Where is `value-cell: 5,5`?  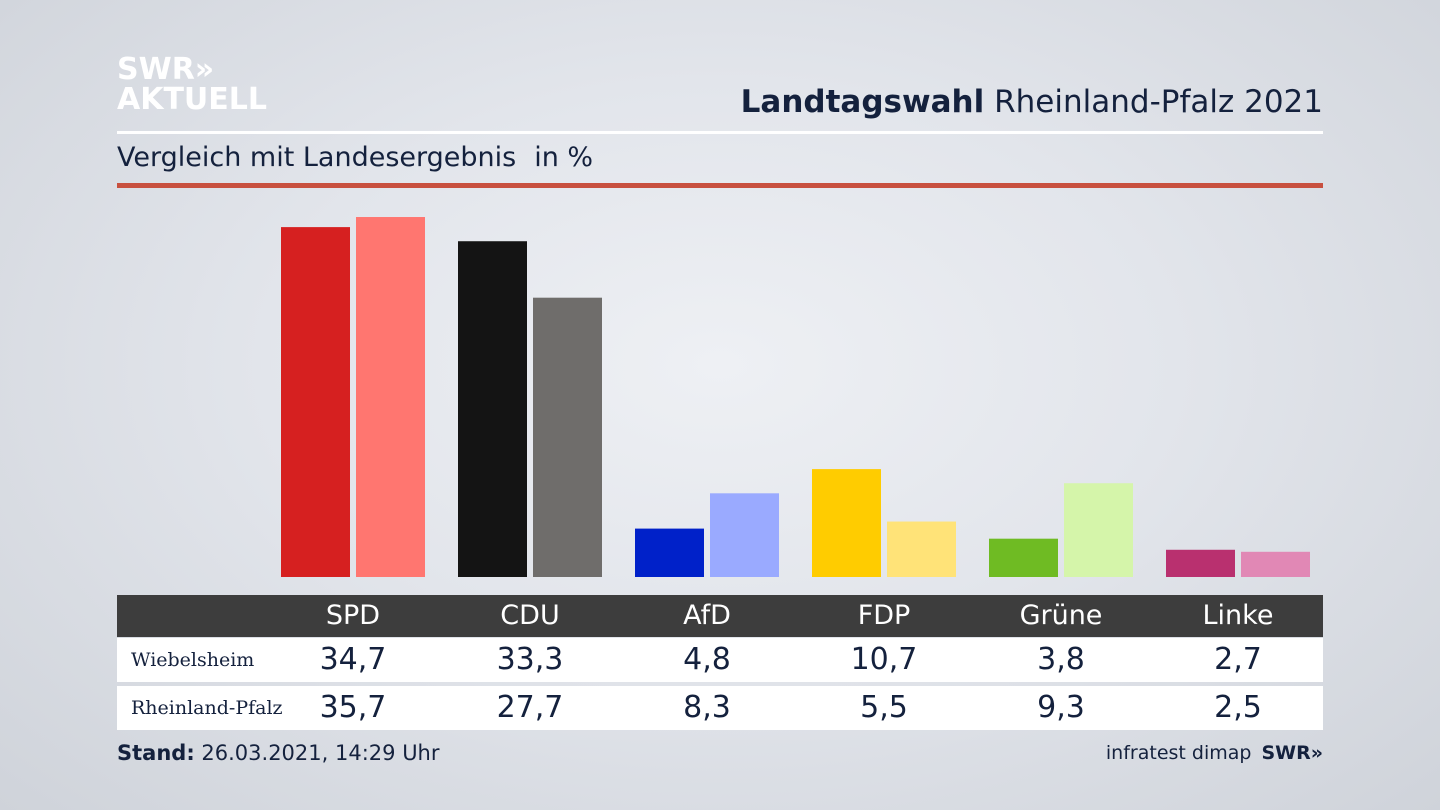
value-cell: 5,5 is located at coordinates (884, 707).